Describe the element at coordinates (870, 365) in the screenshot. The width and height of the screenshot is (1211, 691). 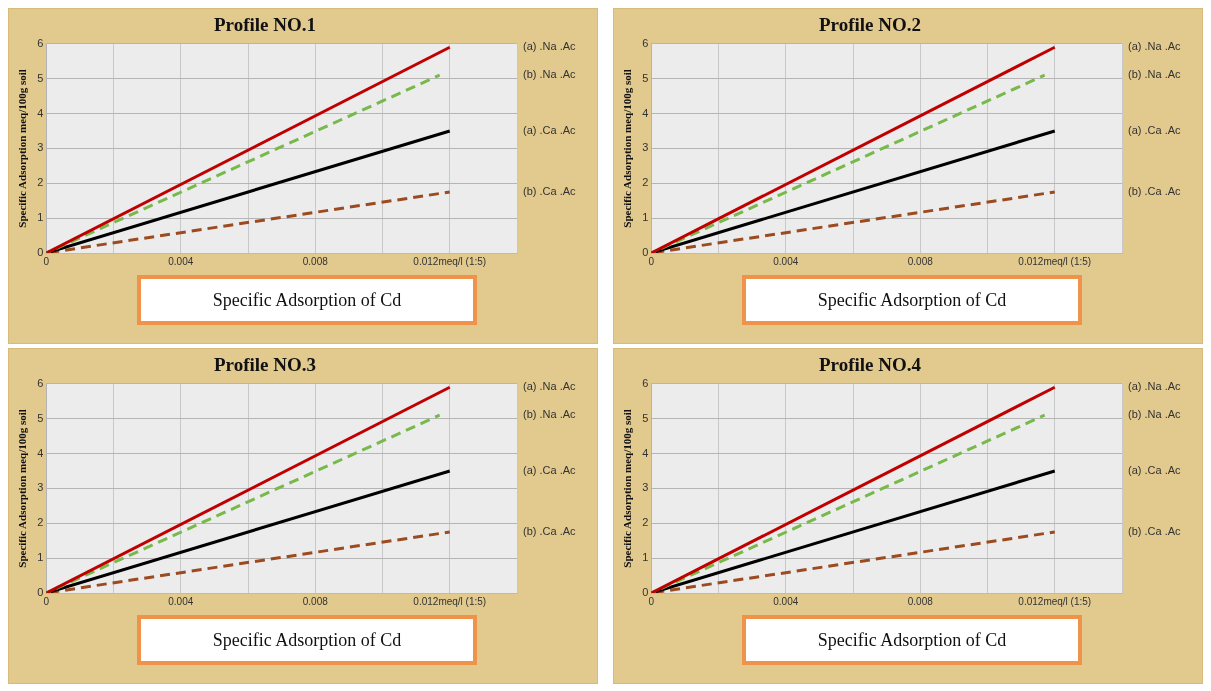
I see `chart-title: Profile NO.4` at that location.